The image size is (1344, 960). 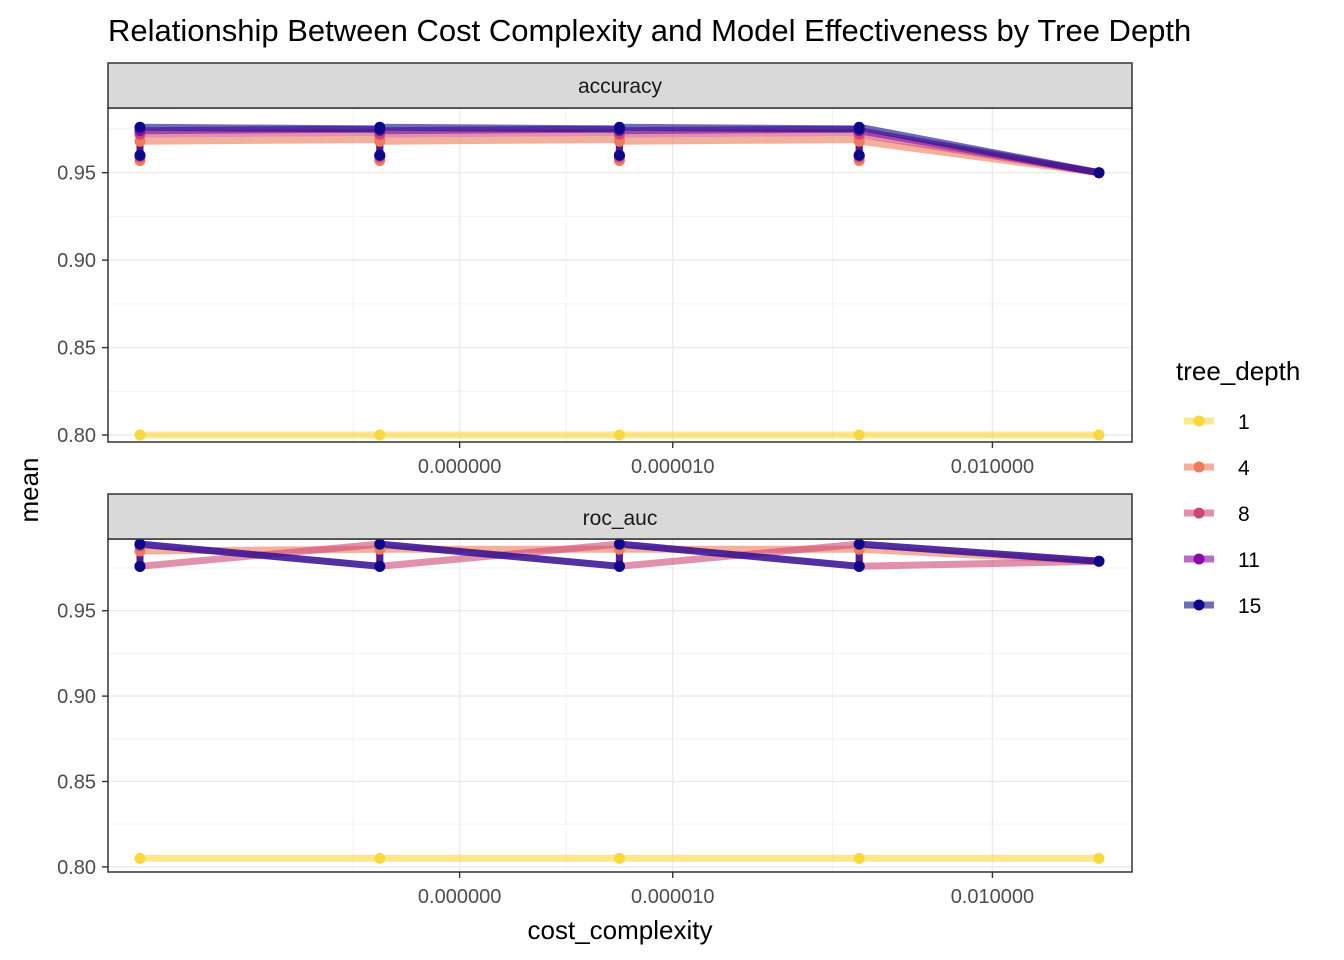 I want to click on x-axis-title: cost_complexity, so click(x=620, y=930).